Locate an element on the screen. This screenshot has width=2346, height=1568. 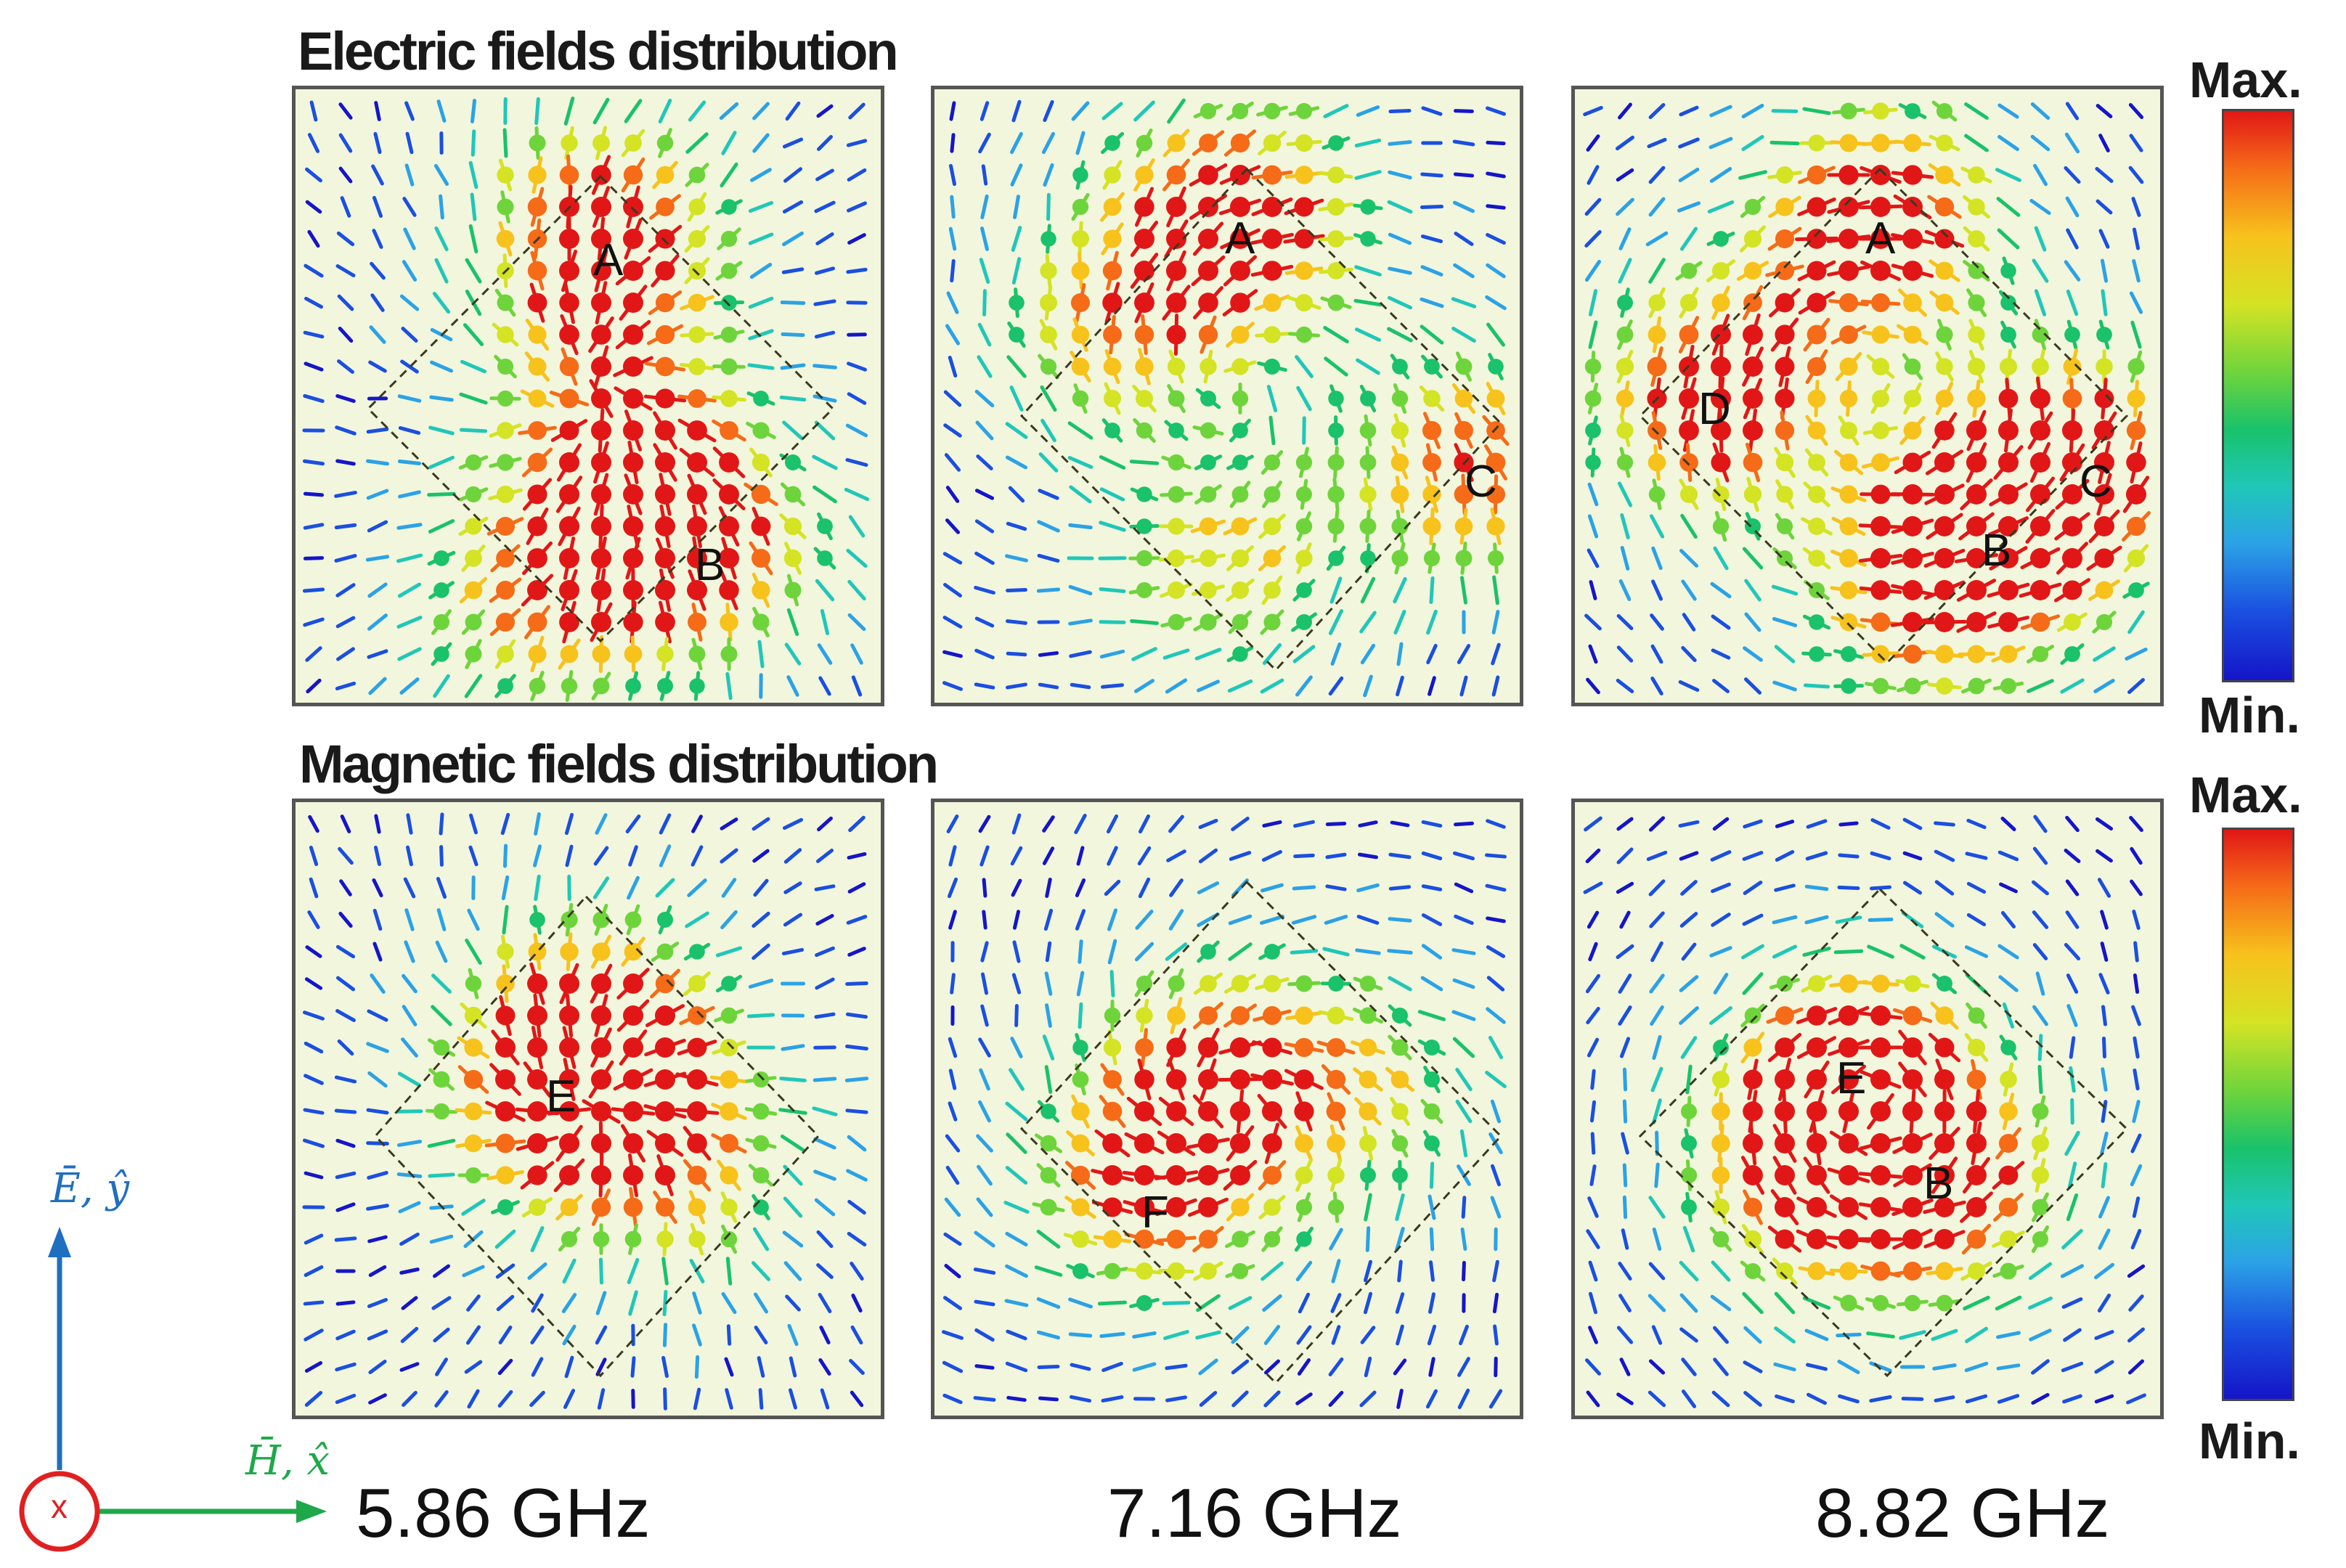
x-axis-circle is located at coordinates (59, 1512).